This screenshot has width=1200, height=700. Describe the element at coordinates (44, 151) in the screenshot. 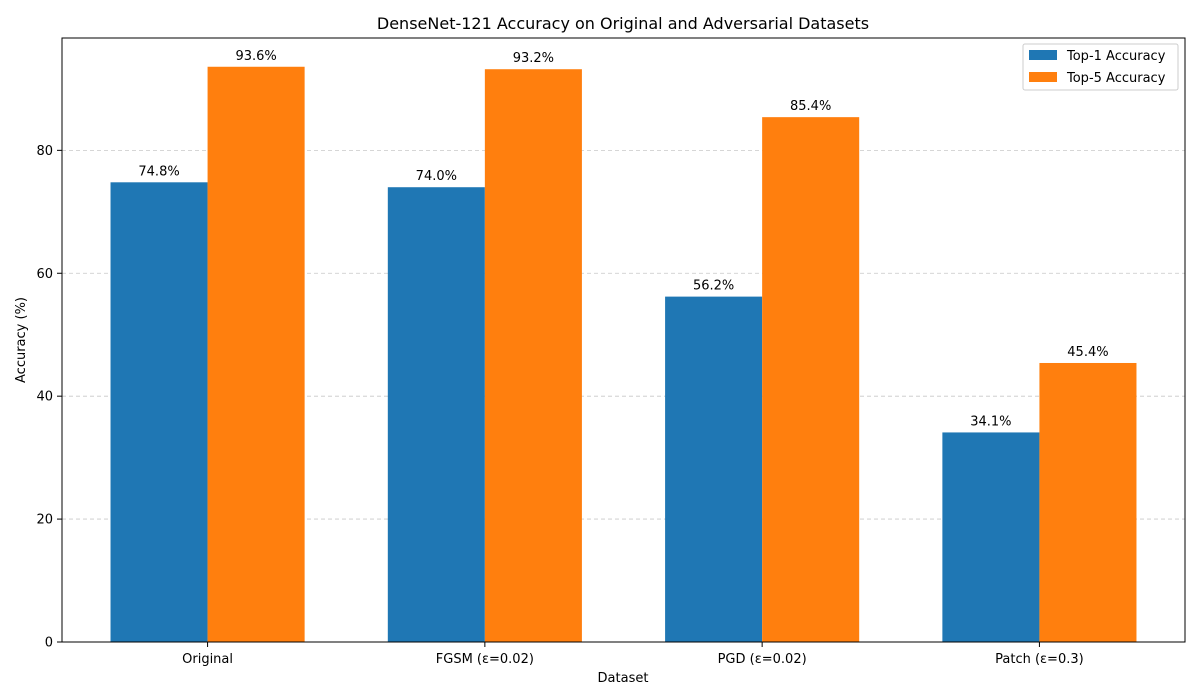

I see `y-tick-label: 80` at that location.